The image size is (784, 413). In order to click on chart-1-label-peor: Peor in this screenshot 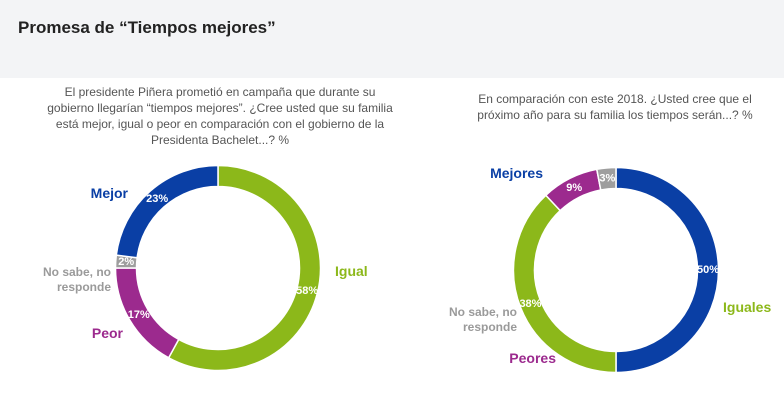, I will do `click(108, 333)`.